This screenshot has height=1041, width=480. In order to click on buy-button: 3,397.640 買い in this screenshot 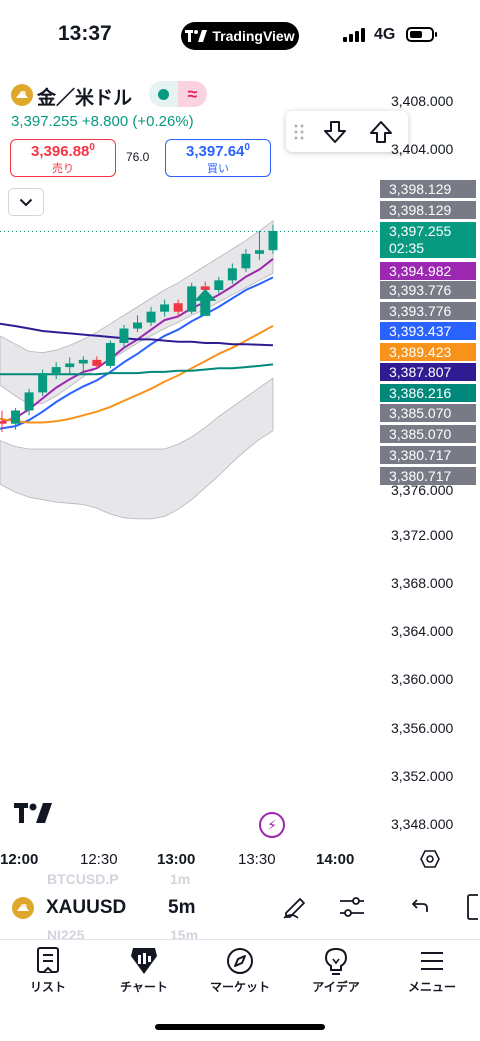, I will do `click(218, 158)`.